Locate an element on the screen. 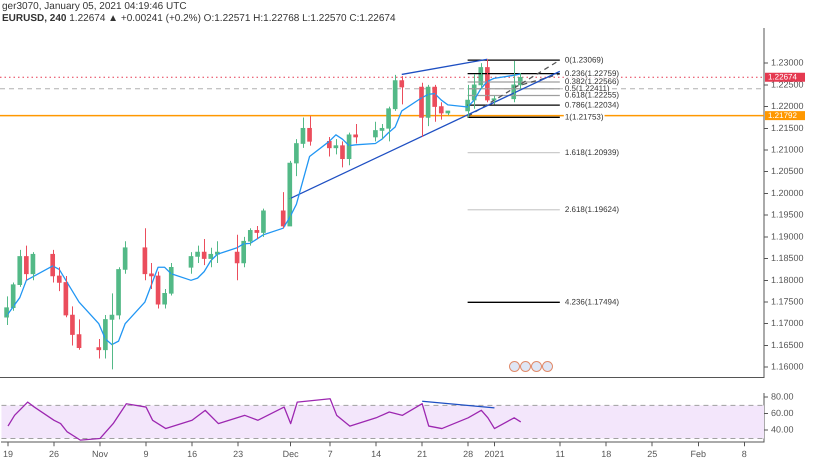  series-label: 1.618(1.20939) is located at coordinates (592, 152).